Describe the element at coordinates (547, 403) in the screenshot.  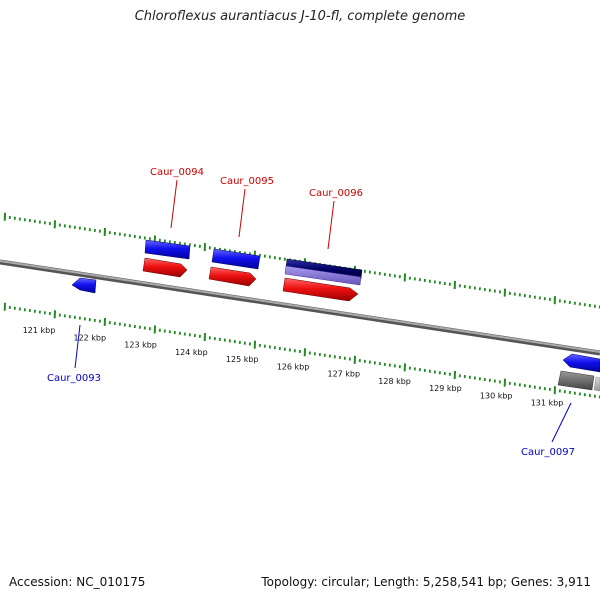
I see `scale-tick-label: 131 kbp` at that location.